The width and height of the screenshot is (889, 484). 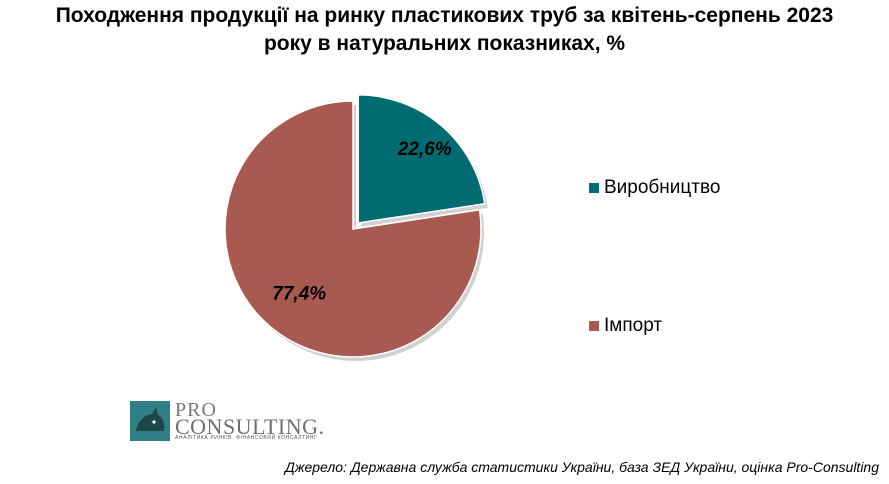 I want to click on logo-text-consulting: CONSULTING., so click(x=250, y=426).